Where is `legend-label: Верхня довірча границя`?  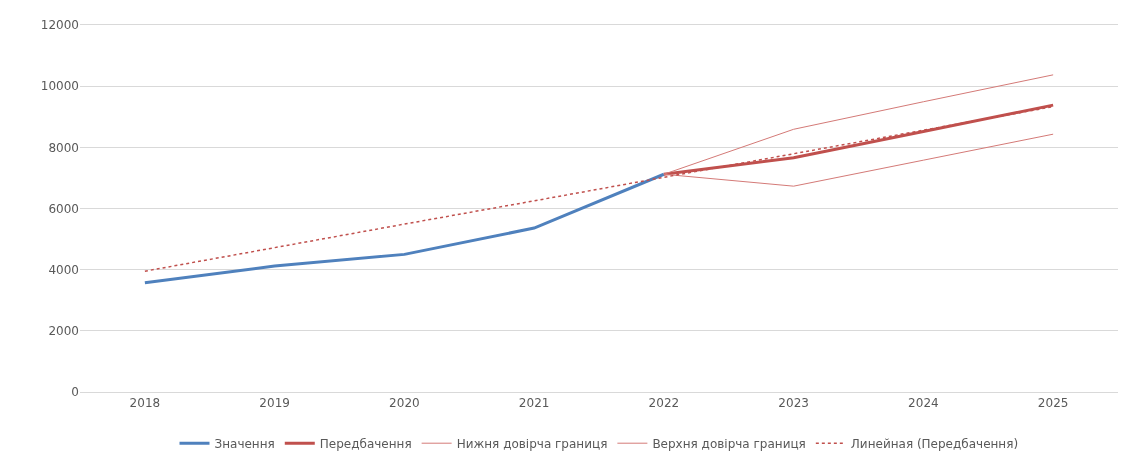
legend-label: Верхня довірча границя is located at coordinates (729, 443).